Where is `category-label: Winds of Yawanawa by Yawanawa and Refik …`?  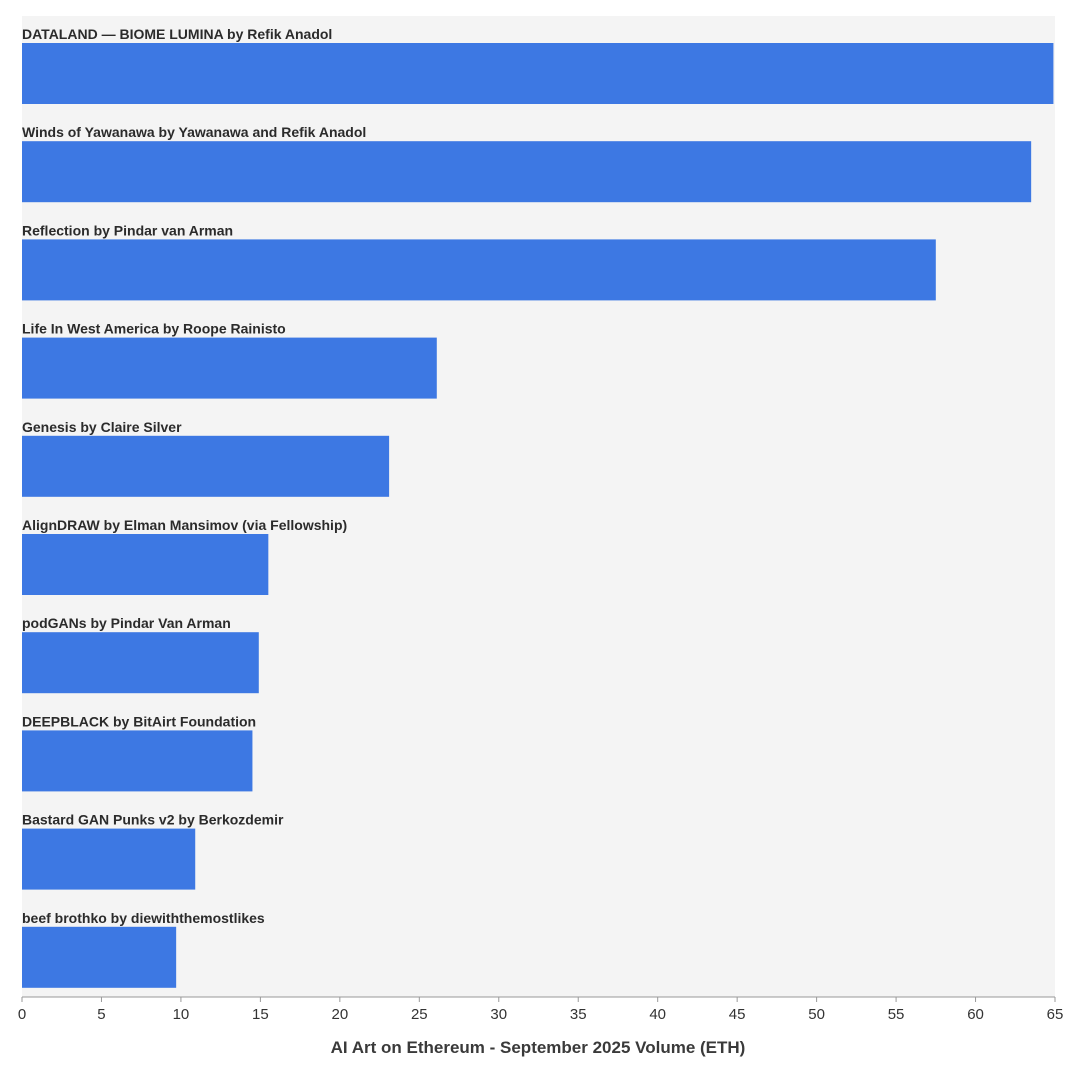
category-label: Winds of Yawanawa by Yawanawa and Refik … is located at coordinates (194, 132).